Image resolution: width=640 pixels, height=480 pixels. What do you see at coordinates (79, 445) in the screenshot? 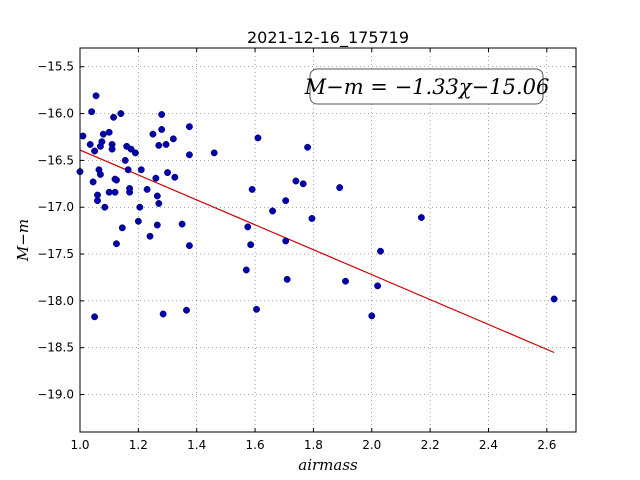
I see `x-tick-label: 1.0` at bounding box center [79, 445].